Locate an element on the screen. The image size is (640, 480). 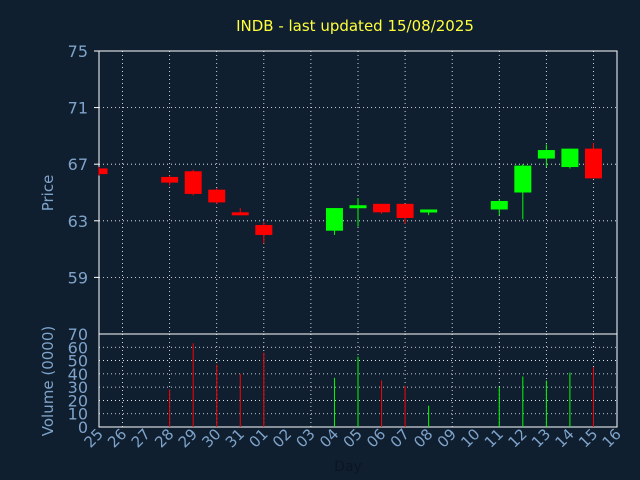
x-tick-label: 29 is located at coordinates (188, 438).